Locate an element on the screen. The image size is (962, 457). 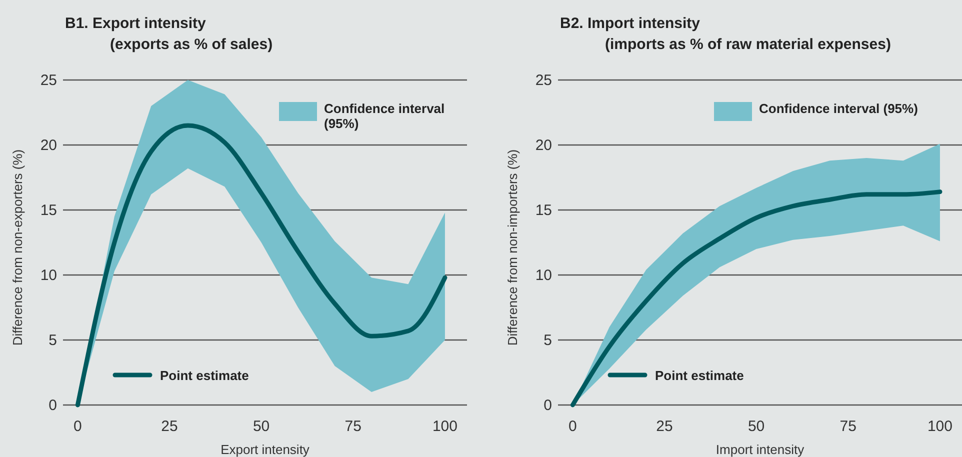
y-axis-title: Difference from non-exporters (%) is located at coordinates (17, 247).